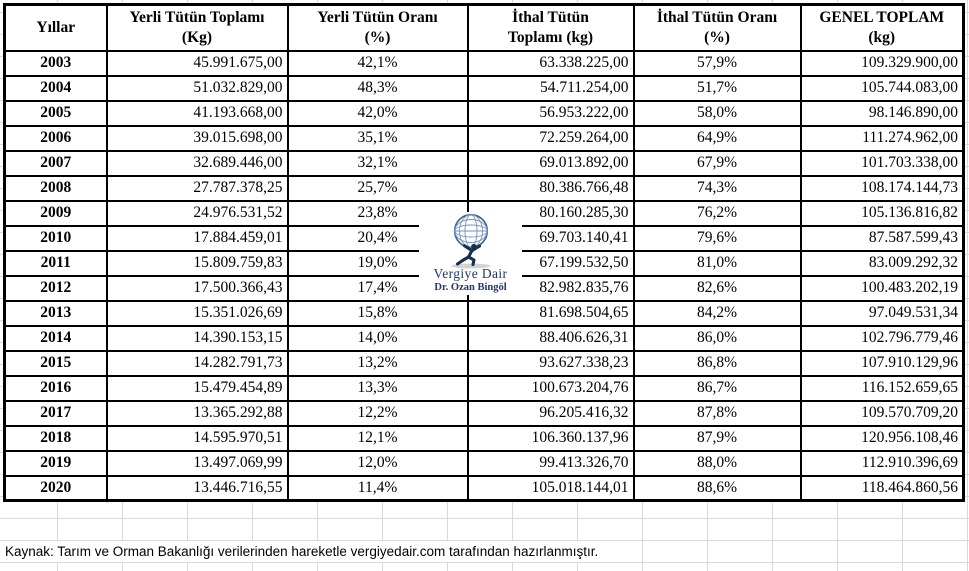  I want to click on cell-year: 2018, so click(55, 438).